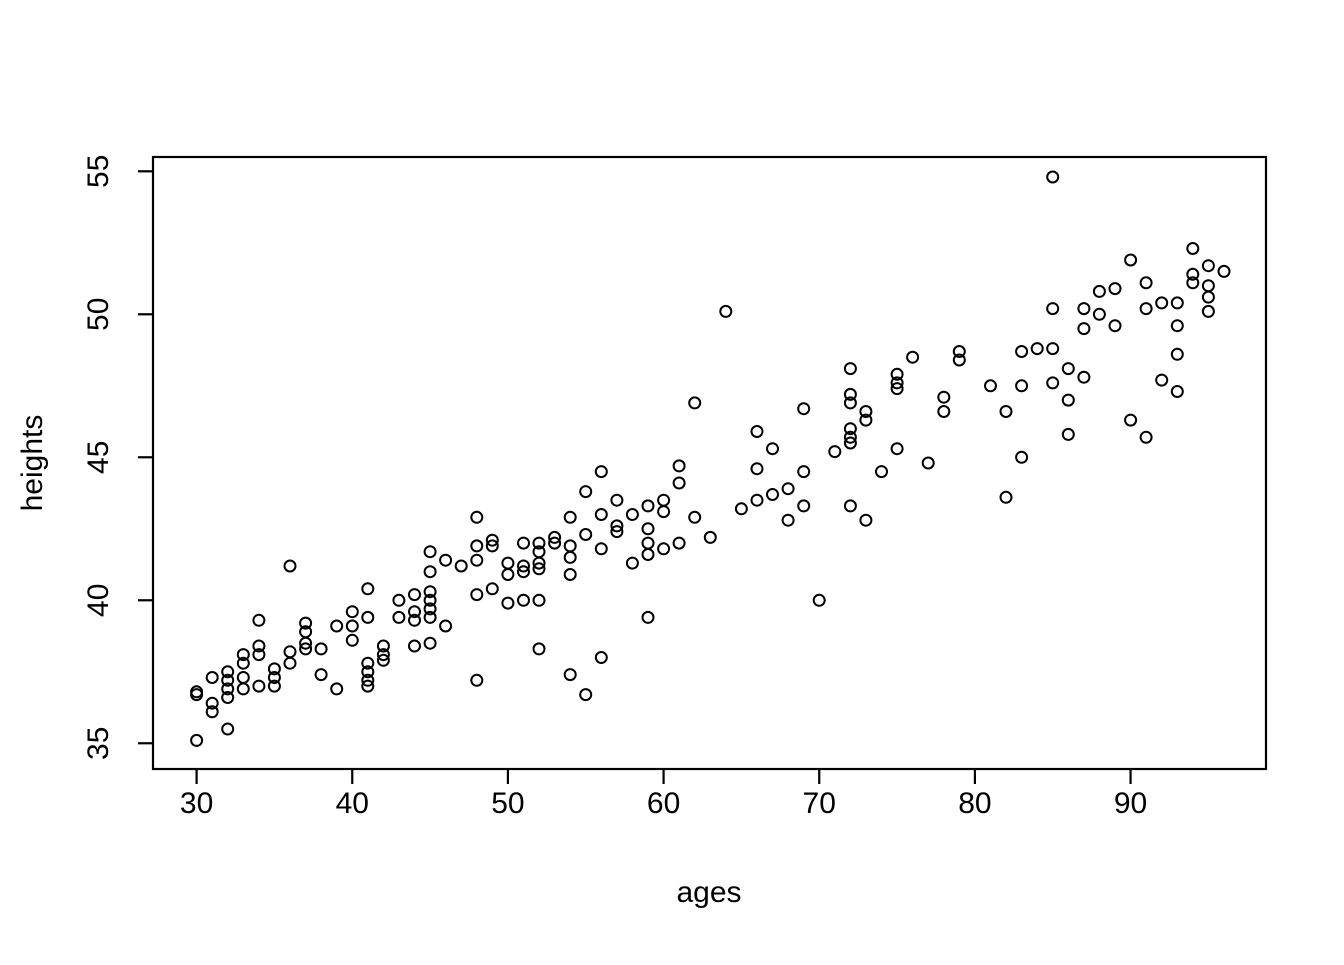  Describe the element at coordinates (663, 803) in the screenshot. I see `x-tick-label: 60` at that location.